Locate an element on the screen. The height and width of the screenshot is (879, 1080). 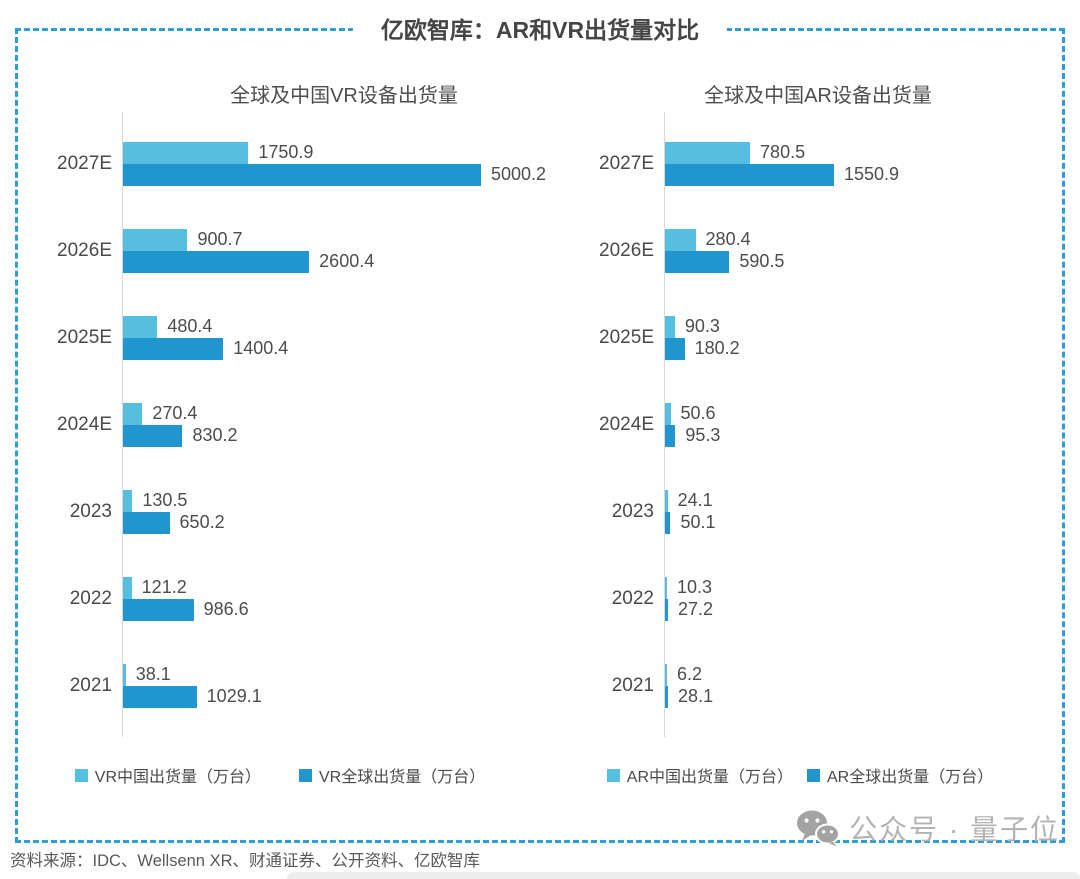
category-label: 2025E is located at coordinates (84, 337).